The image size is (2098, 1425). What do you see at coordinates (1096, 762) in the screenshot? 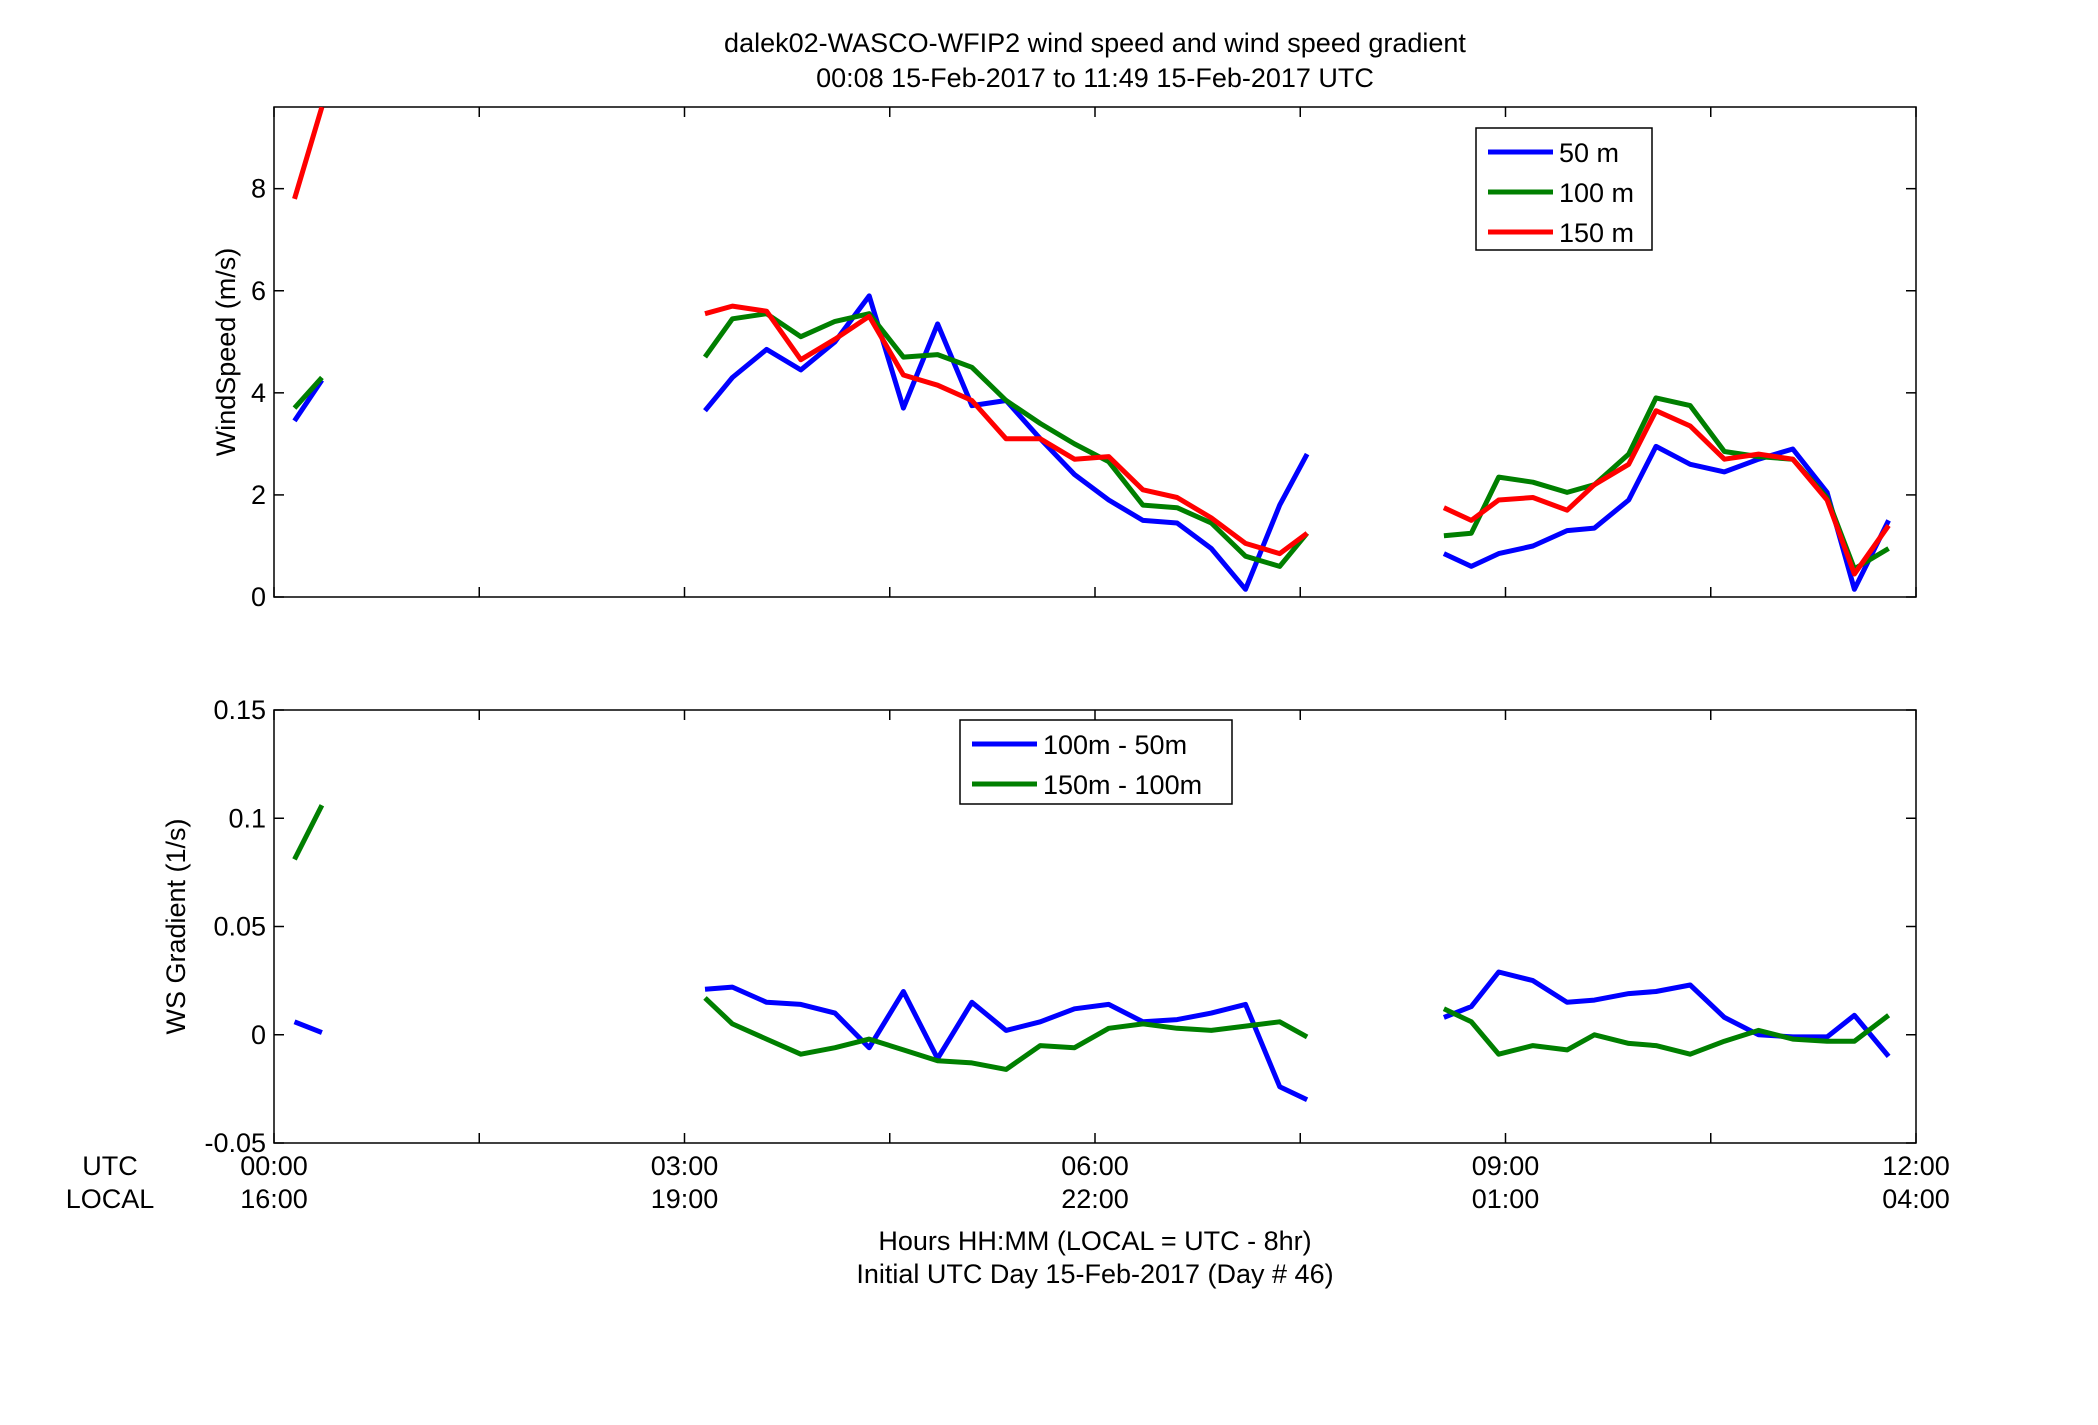
I see `legend` at bounding box center [1096, 762].